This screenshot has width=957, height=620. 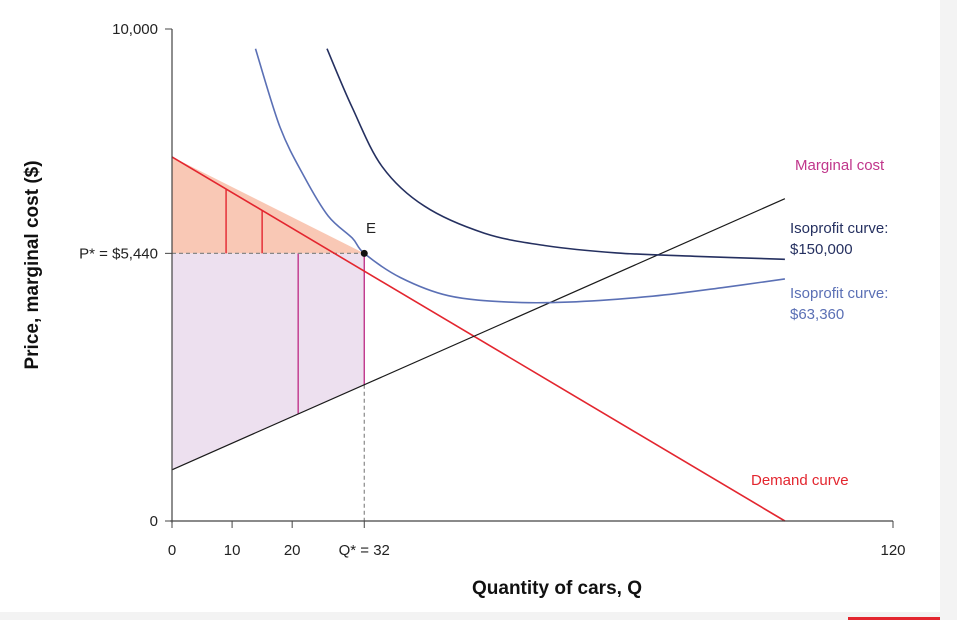 I want to click on x-tick-label-4: 120, so click(x=892, y=550).